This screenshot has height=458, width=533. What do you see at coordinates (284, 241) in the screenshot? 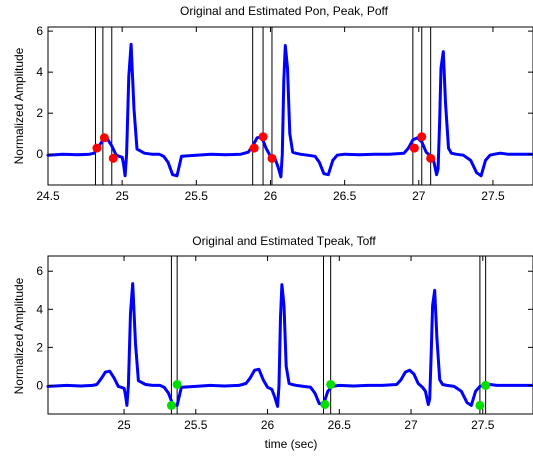
I see `chart-title: Original and Estimated Tpeak, Toff` at bounding box center [284, 241].